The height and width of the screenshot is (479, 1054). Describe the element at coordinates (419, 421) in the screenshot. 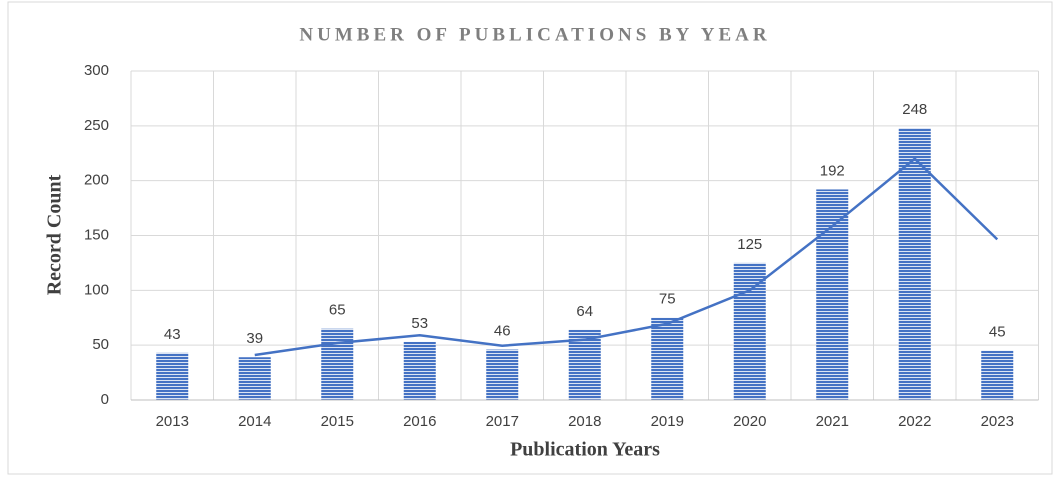

I see `x-tick-label: 2016` at that location.